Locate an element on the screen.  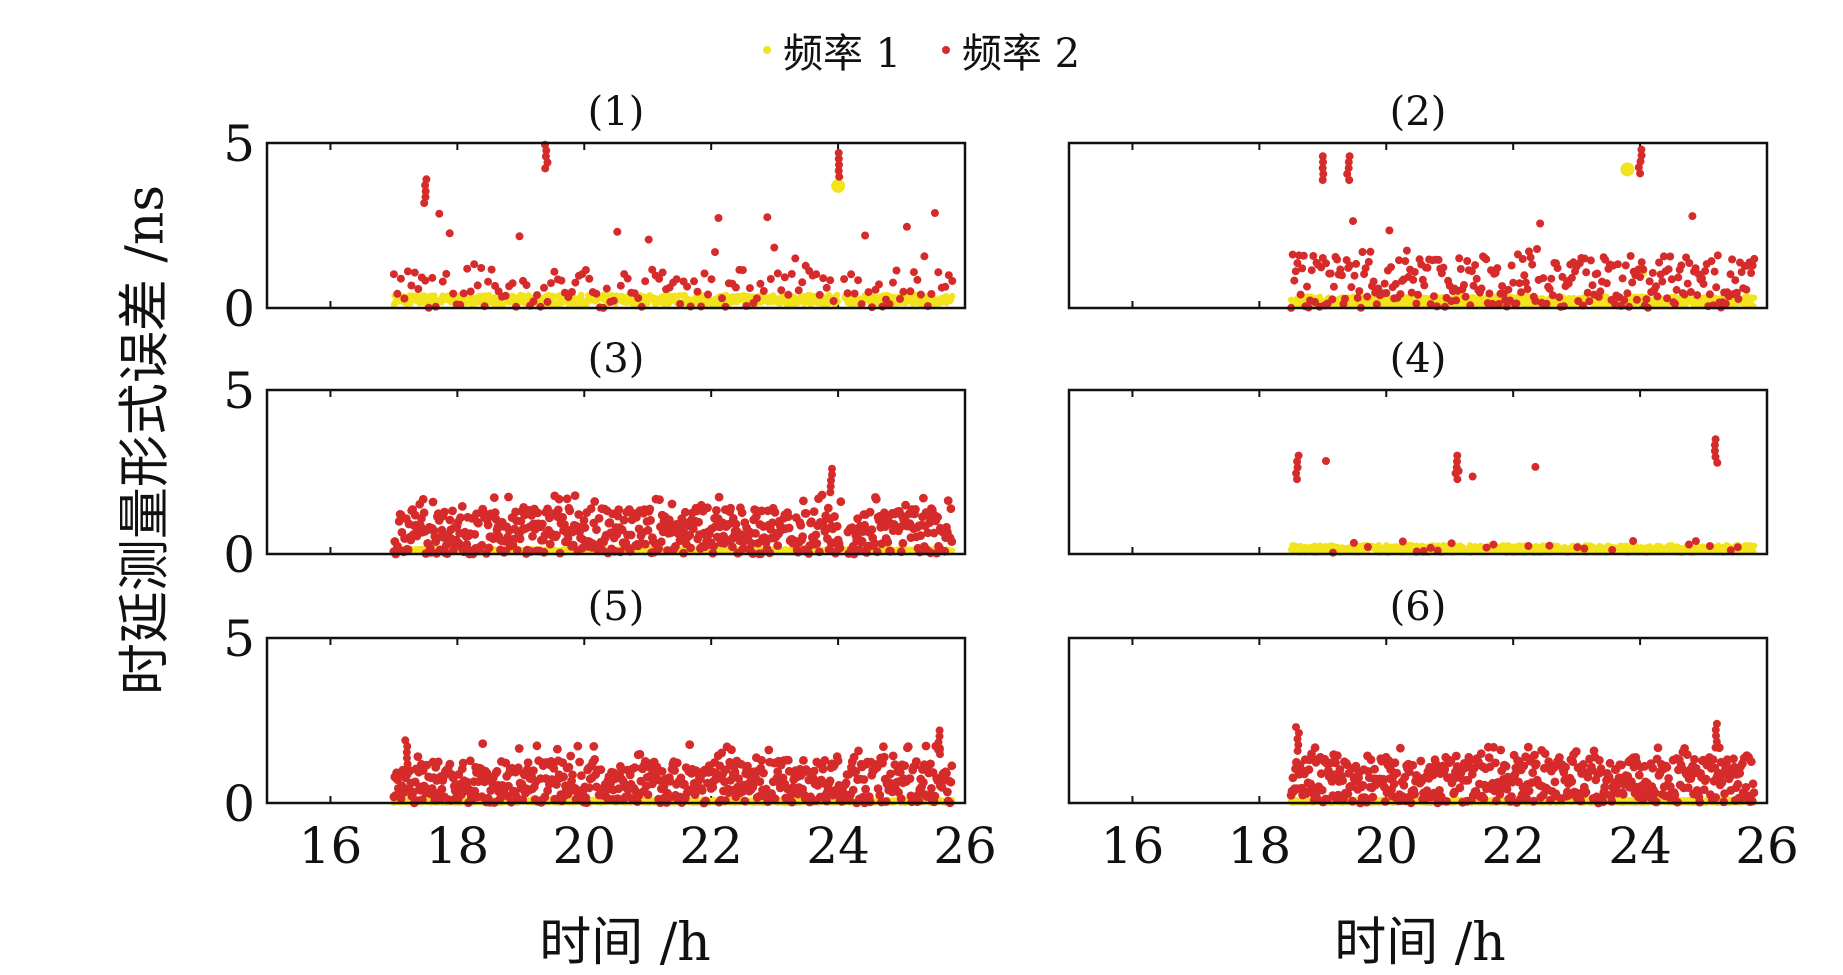
panel-title: (4) is located at coordinates (1418, 359).